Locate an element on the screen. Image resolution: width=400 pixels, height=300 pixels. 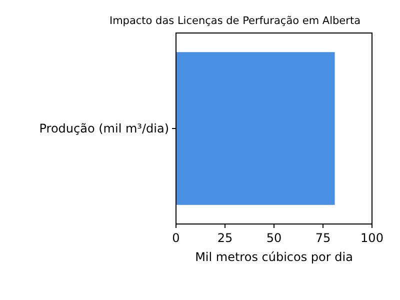
x-tick-label: 0 is located at coordinates (176, 238).